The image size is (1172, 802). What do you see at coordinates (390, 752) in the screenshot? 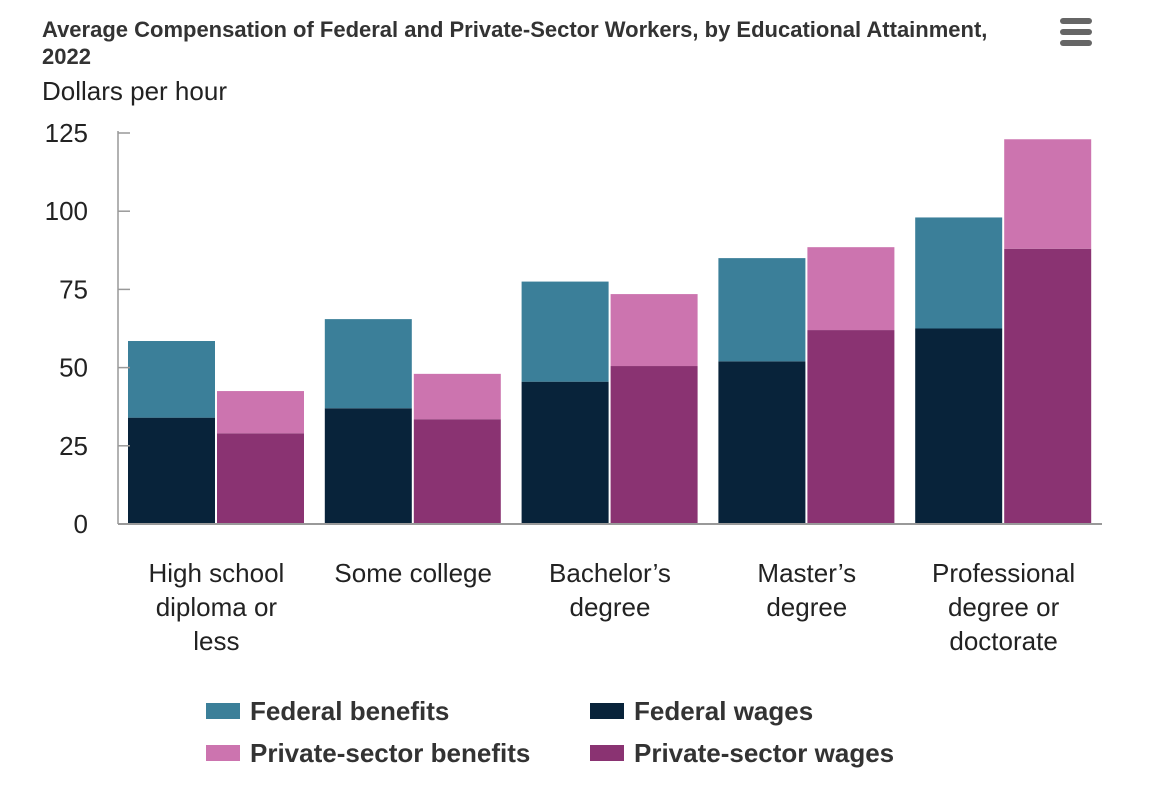
I see `legend-label: Private-sector benefits` at bounding box center [390, 752].